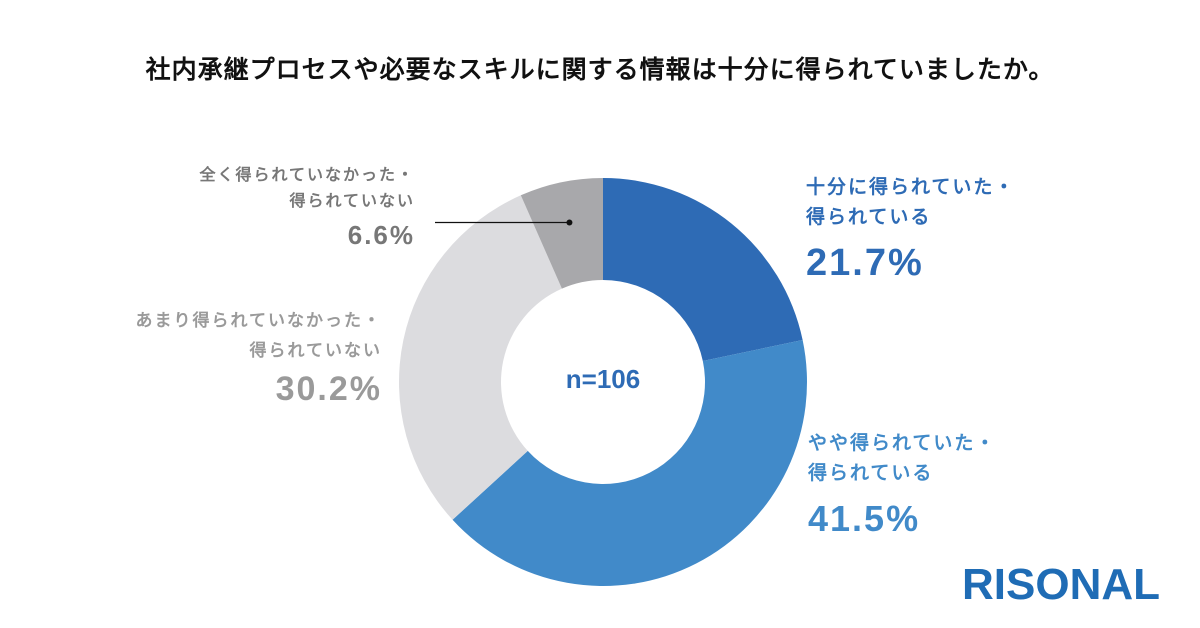 Image resolution: width=1200 pixels, height=628 pixels. I want to click on risonal-logo: RISONAL, so click(1061, 584).